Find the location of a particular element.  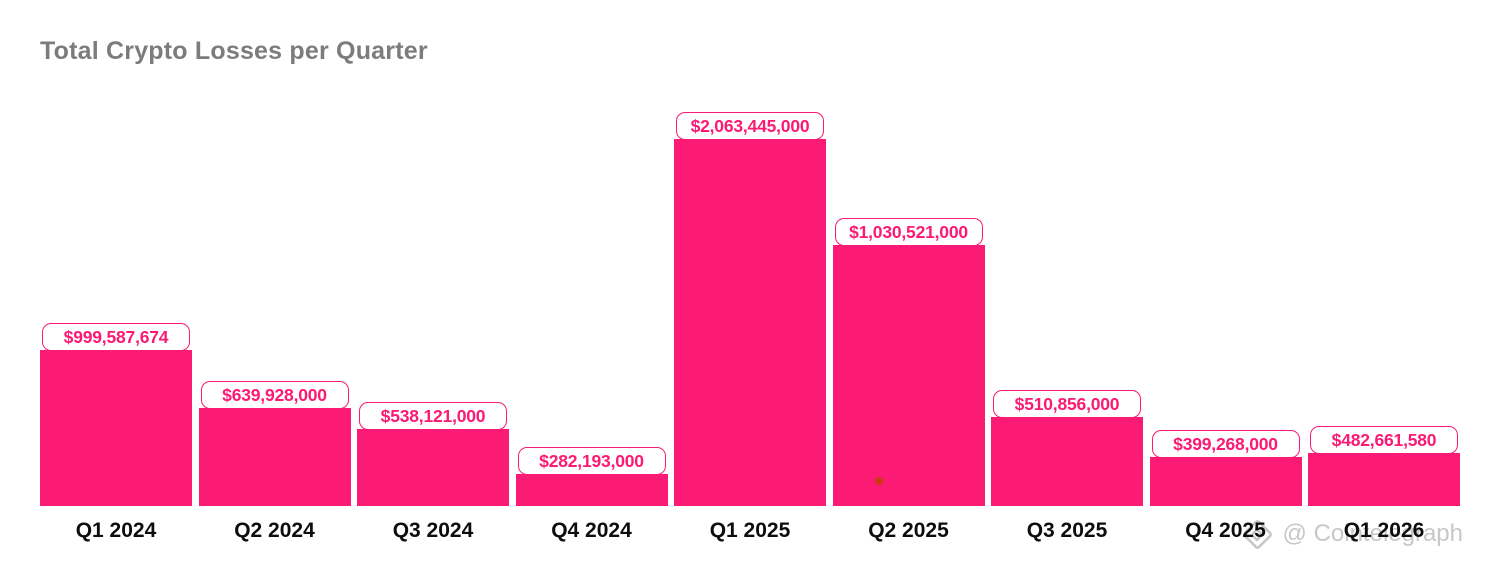

bar-value-pill: $482,661,580 is located at coordinates (1384, 440).